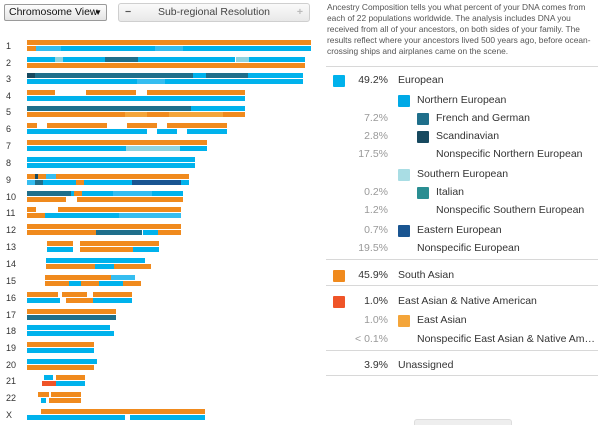  I want to click on zoom-in-button: +, so click(299, 12).